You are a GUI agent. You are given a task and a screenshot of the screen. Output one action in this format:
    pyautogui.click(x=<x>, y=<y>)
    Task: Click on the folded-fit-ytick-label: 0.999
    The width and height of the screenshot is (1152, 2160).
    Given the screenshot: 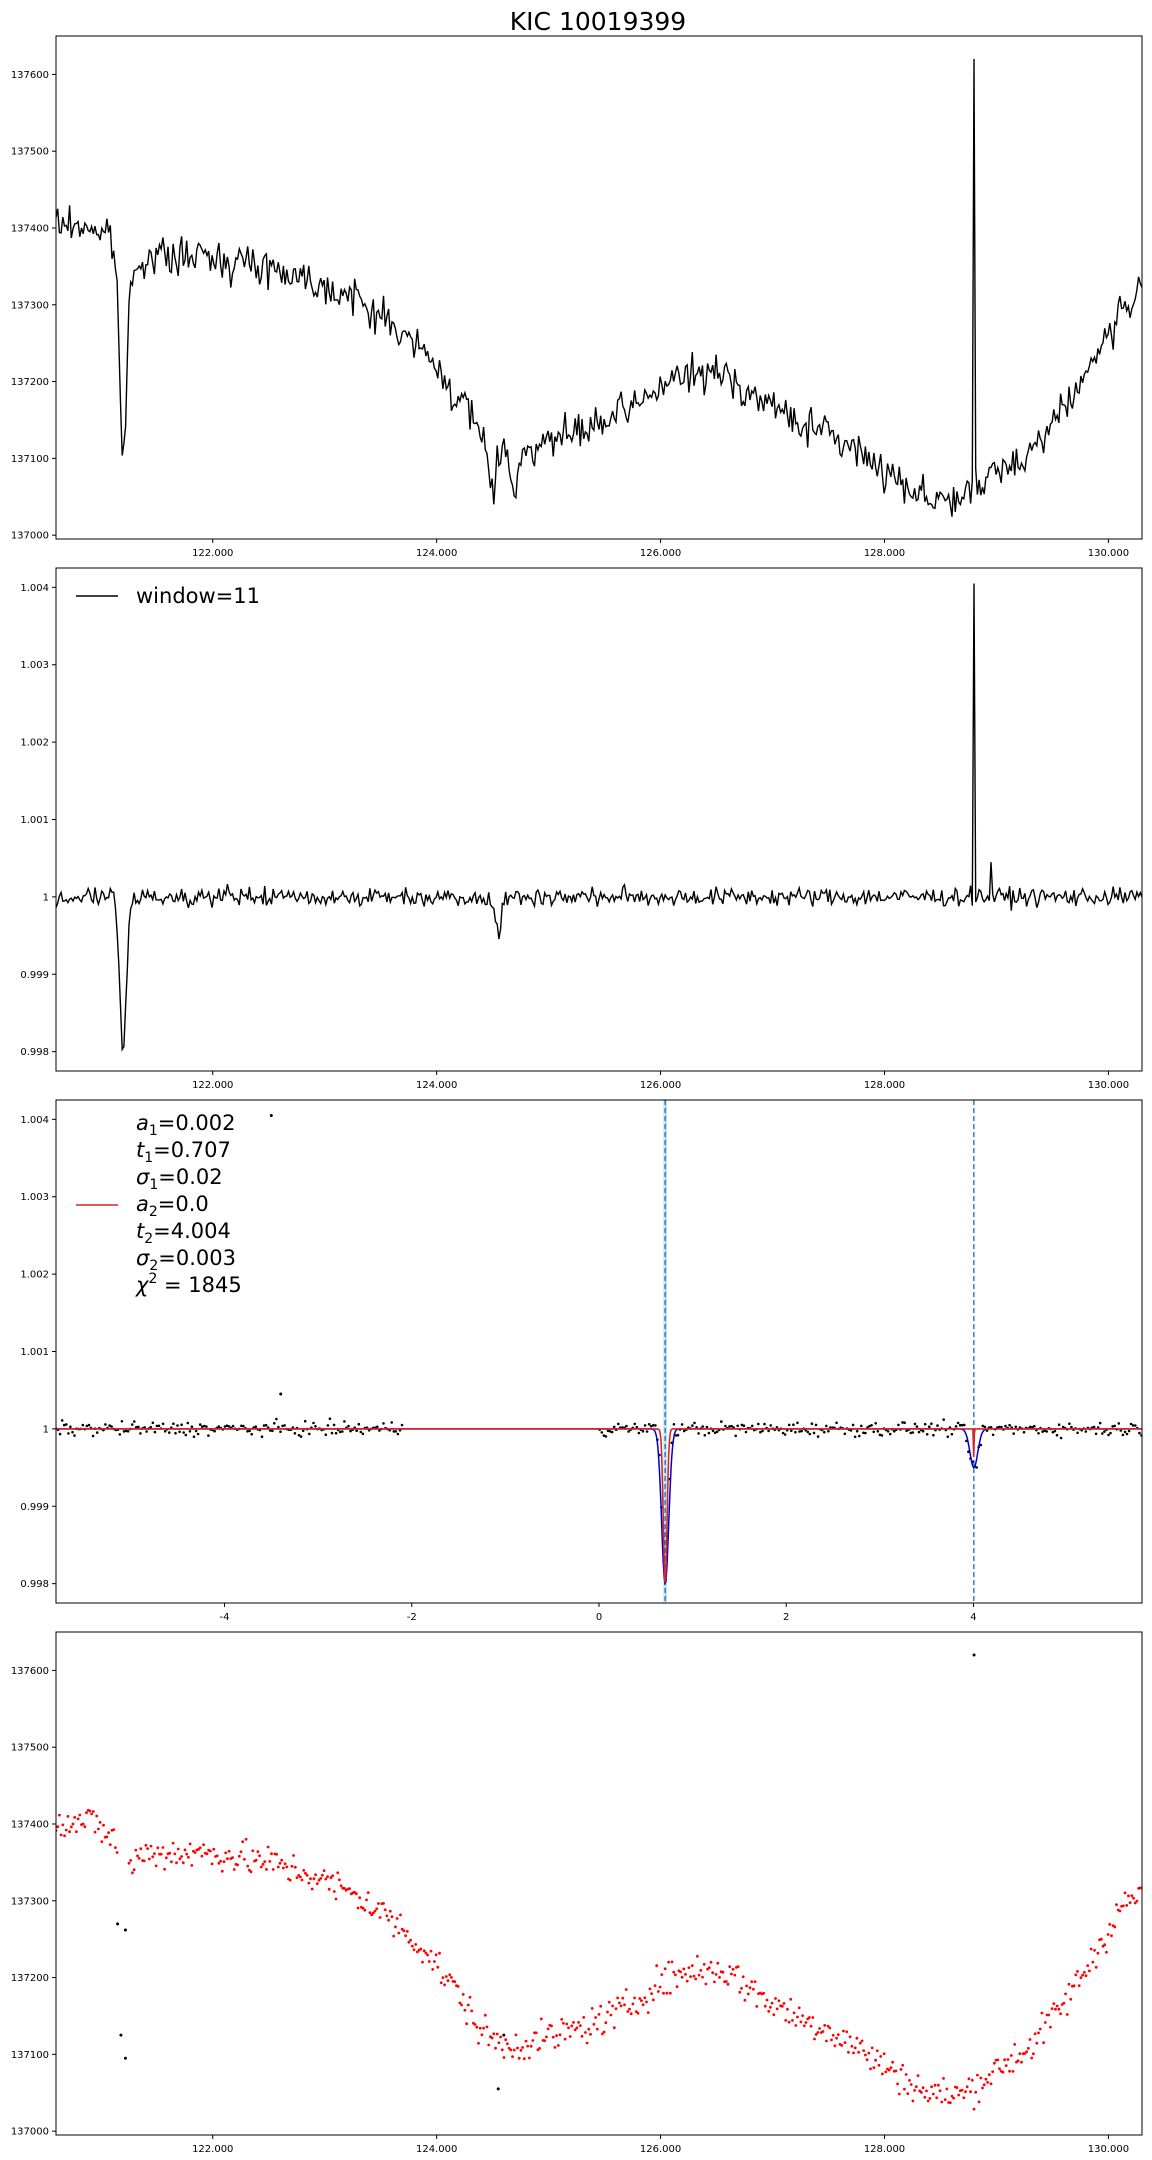 What is the action you would take?
    pyautogui.click(x=34, y=1507)
    